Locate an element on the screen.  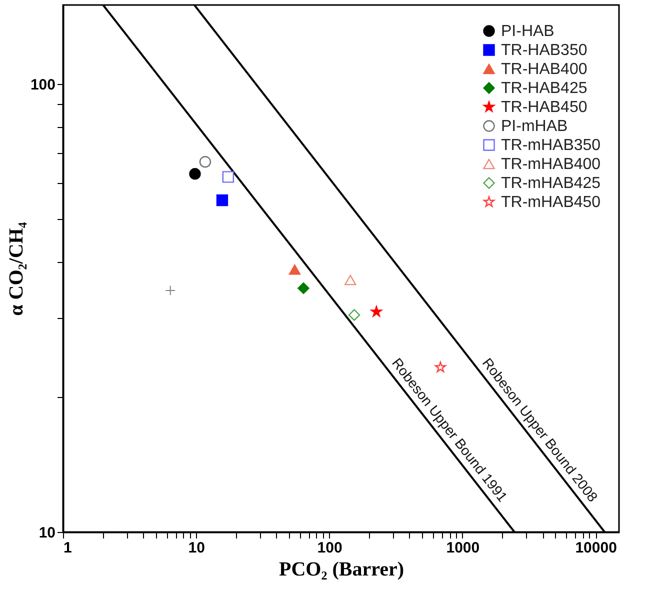
legend-label: TR-mHAB400 is located at coordinates (551, 164).